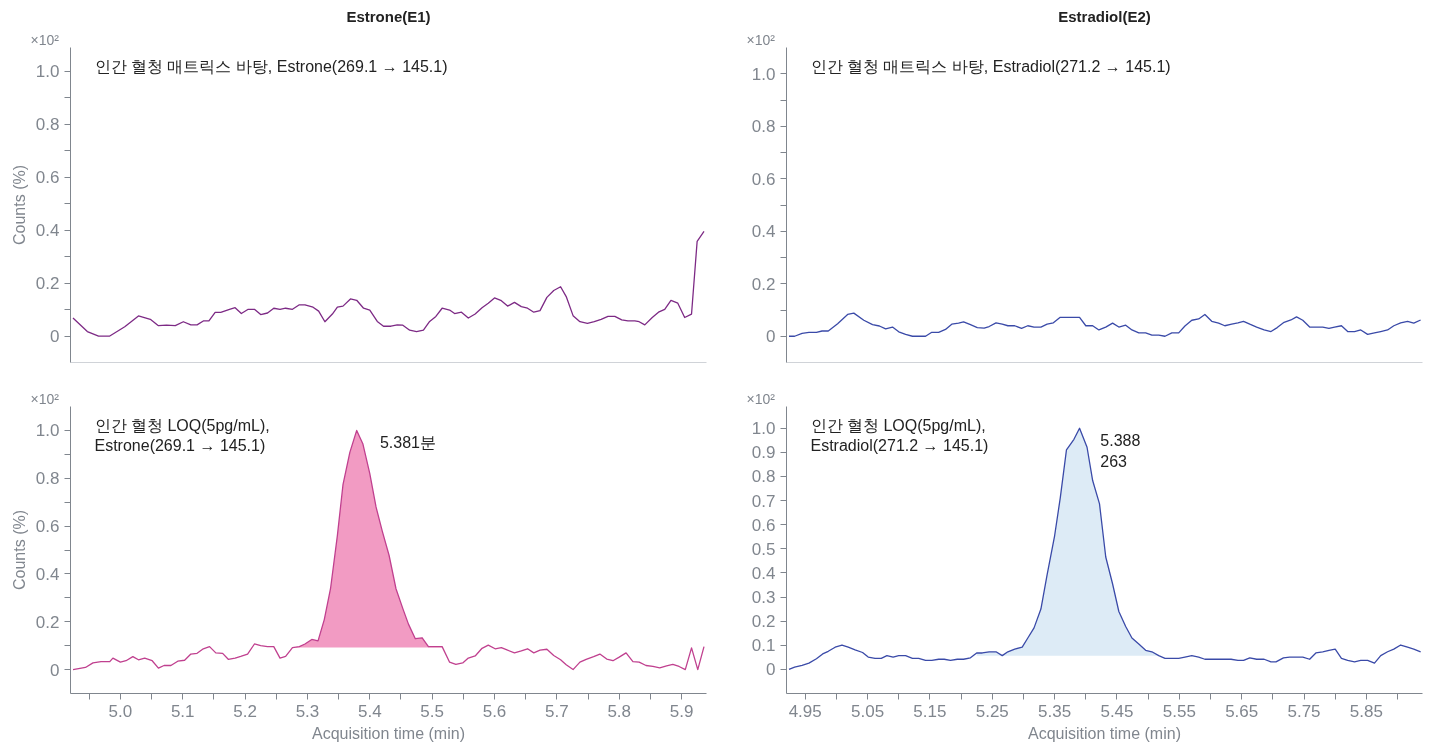 This screenshot has width=1442, height=750. I want to click on x-tick-label: 4.95, so click(805, 711).